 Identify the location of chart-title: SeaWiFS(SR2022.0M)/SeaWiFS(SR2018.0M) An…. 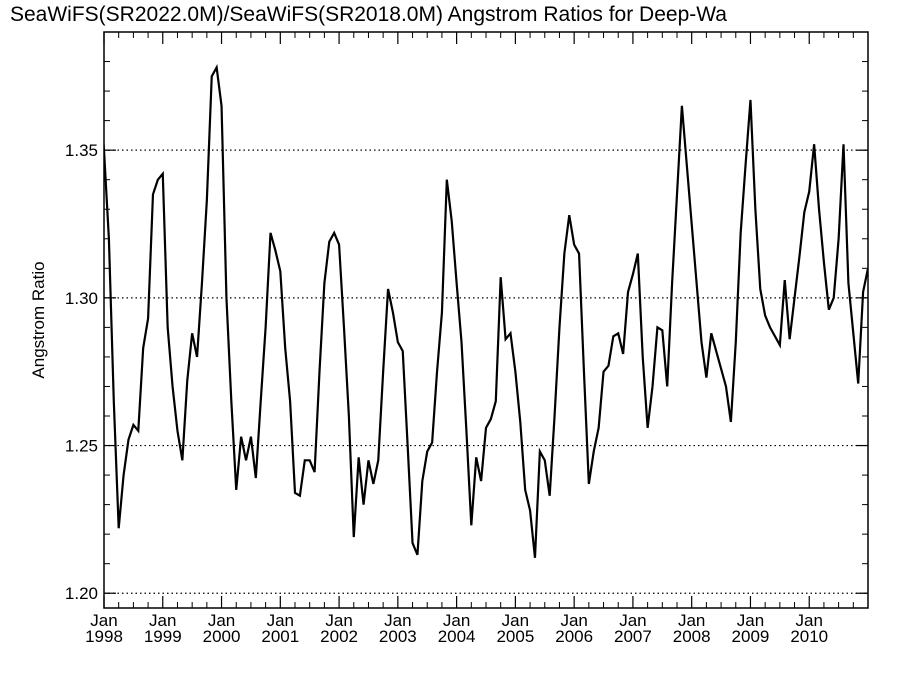
(368, 14).